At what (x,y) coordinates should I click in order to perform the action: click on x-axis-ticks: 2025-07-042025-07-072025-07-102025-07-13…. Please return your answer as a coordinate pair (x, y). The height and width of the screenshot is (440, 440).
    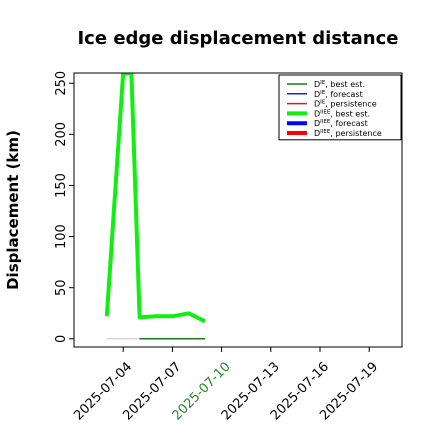
    Looking at the image, I should click on (226, 385).